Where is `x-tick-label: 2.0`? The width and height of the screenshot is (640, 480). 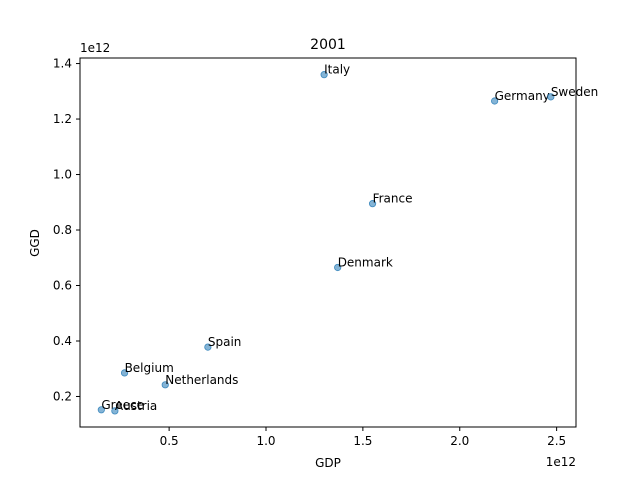 x-tick-label: 2.0 is located at coordinates (459, 441).